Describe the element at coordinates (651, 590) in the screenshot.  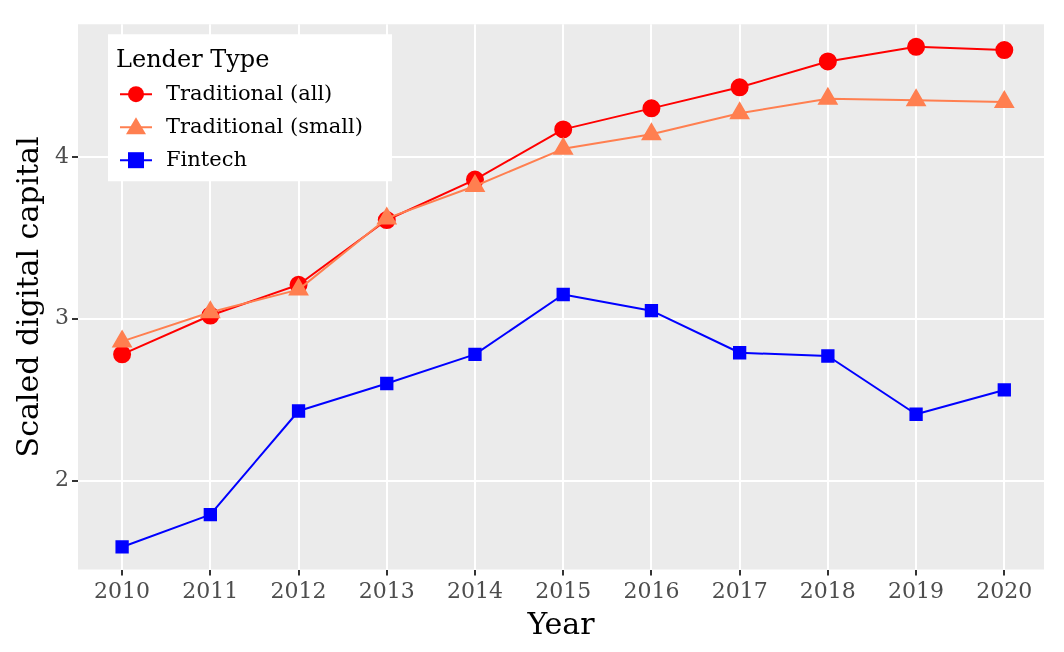
I see `x-tick-label: 2016` at that location.